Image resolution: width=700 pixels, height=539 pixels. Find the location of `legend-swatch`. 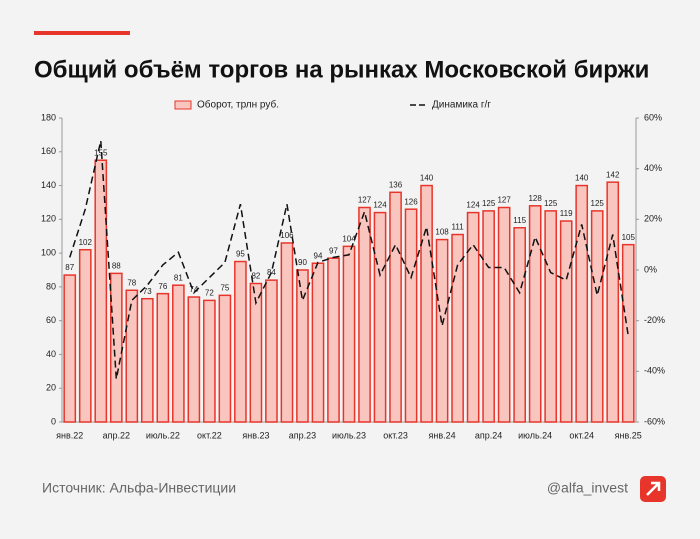

legend-swatch is located at coordinates (183, 105).